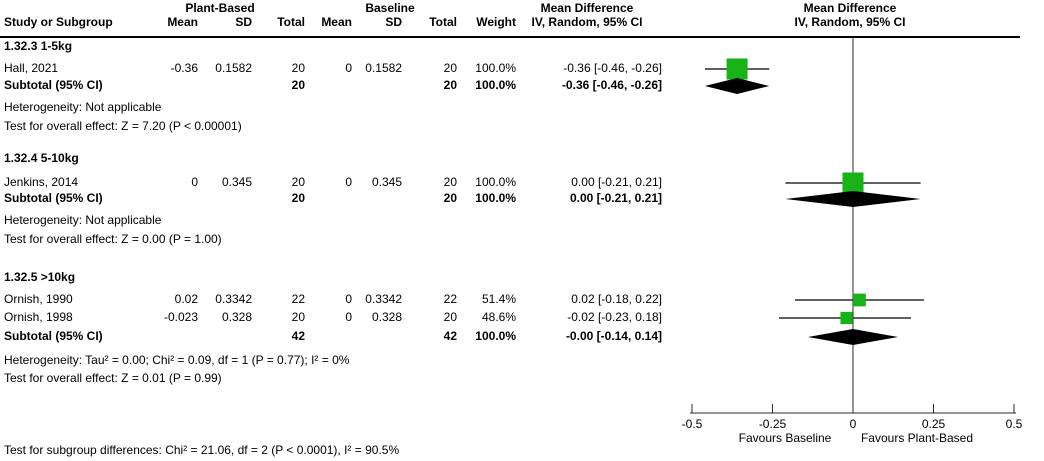 Image resolution: width=1044 pixels, height=461 pixels. I want to click on study-name: Ornish, 1998, so click(38, 317).